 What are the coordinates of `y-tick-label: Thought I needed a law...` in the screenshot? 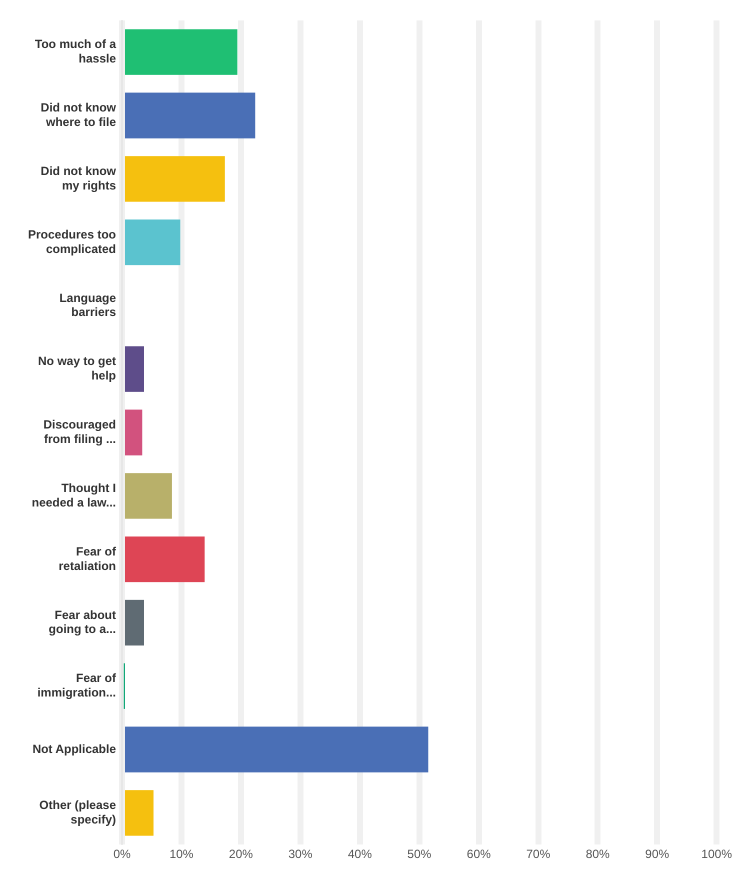 It's located at (74, 495).